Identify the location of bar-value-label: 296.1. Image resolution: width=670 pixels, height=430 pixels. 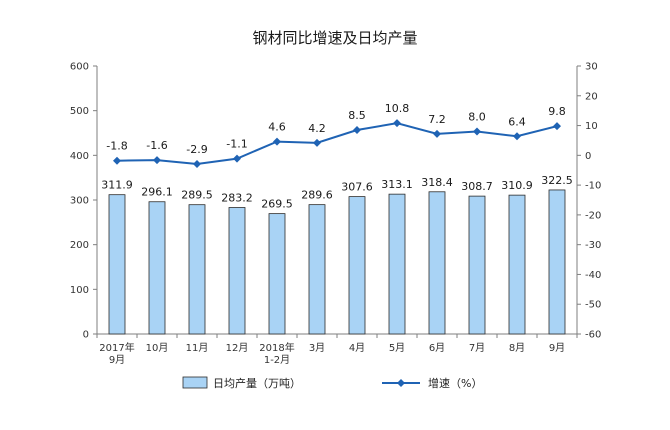
(157, 192).